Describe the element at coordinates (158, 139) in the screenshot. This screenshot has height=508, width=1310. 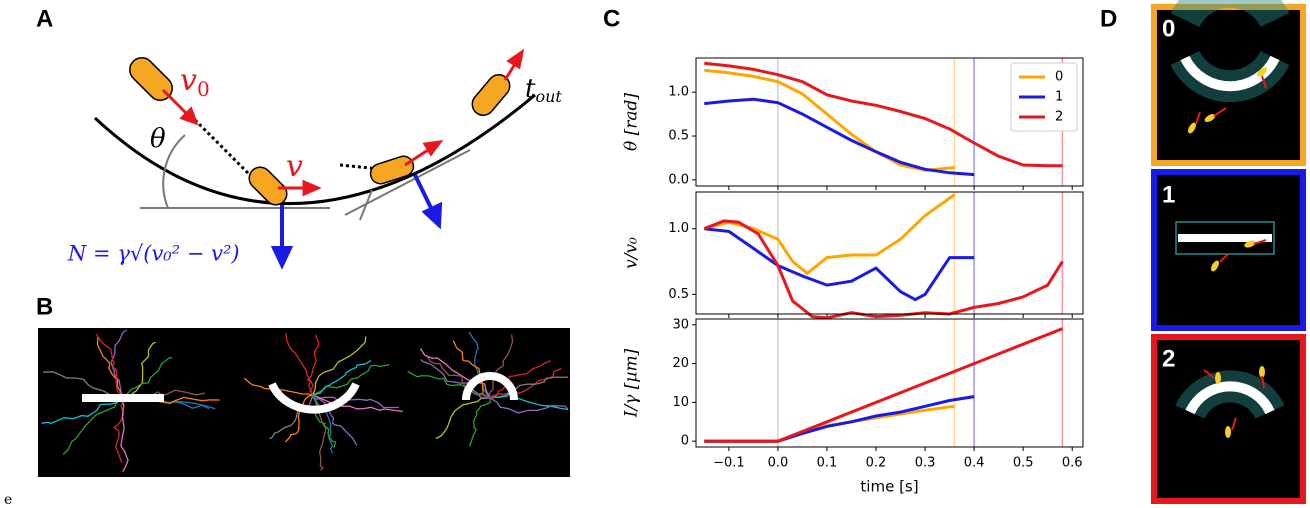
I see `theta-label: θ` at that location.